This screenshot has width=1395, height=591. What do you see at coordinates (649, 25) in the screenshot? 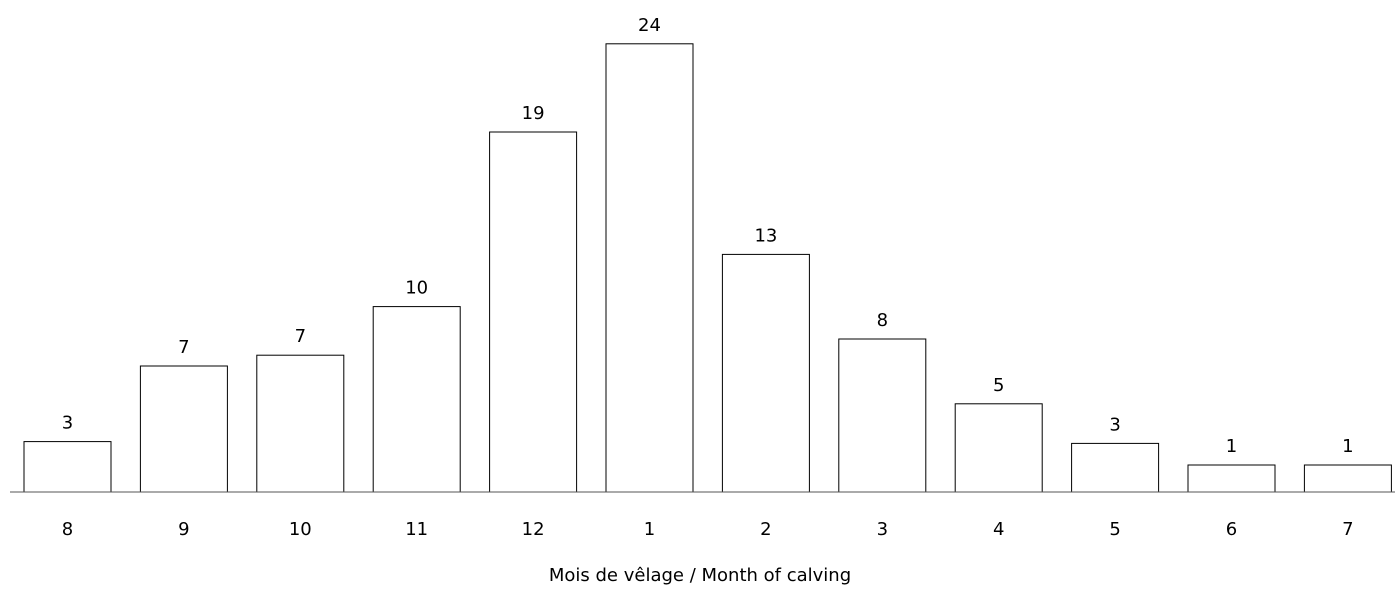
I see `value-label-month-1: 24` at bounding box center [649, 25].